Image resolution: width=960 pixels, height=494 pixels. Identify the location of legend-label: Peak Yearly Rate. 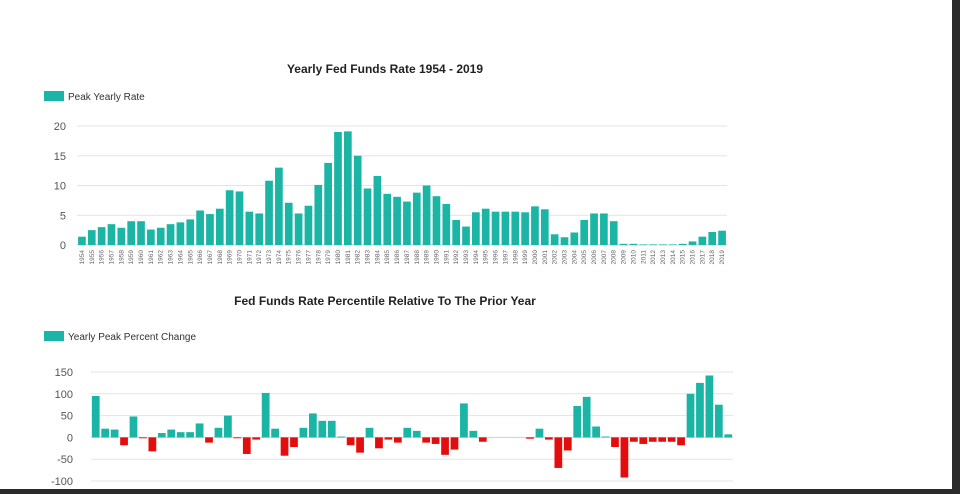
(106, 97).